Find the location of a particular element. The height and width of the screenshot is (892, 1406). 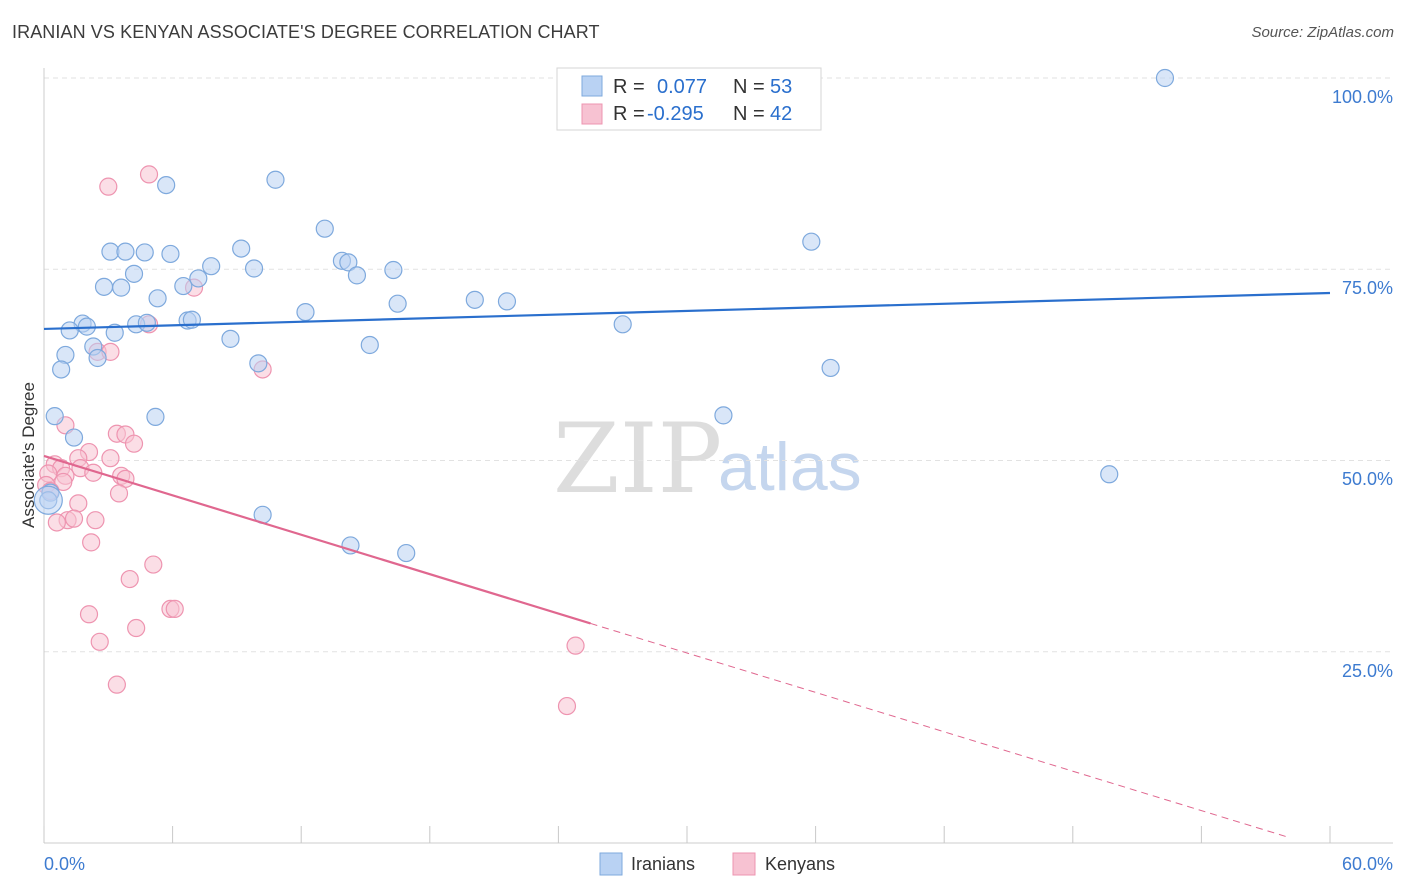

stats-n-label-iranians: N = is located at coordinates (749, 87).